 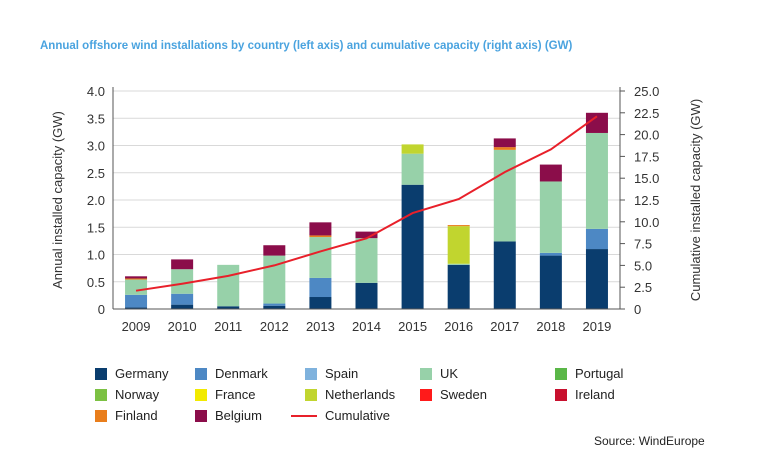 What do you see at coordinates (458, 326) in the screenshot?
I see `x-tick-label: 2016` at bounding box center [458, 326].